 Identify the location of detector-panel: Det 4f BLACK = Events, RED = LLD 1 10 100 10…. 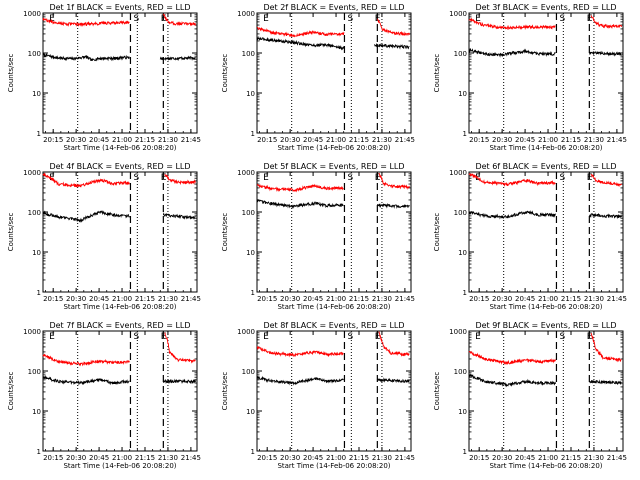
(104, 236).